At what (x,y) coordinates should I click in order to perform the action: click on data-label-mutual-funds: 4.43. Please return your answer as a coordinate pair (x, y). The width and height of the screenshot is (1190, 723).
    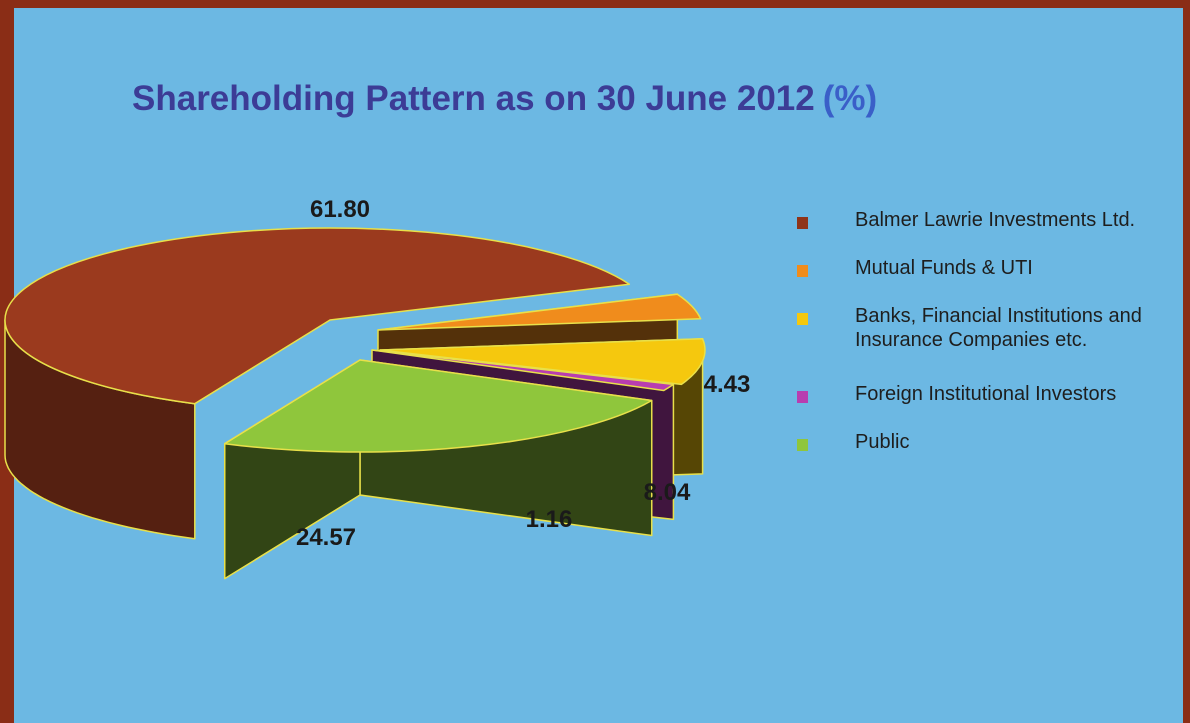
    Looking at the image, I should click on (727, 384).